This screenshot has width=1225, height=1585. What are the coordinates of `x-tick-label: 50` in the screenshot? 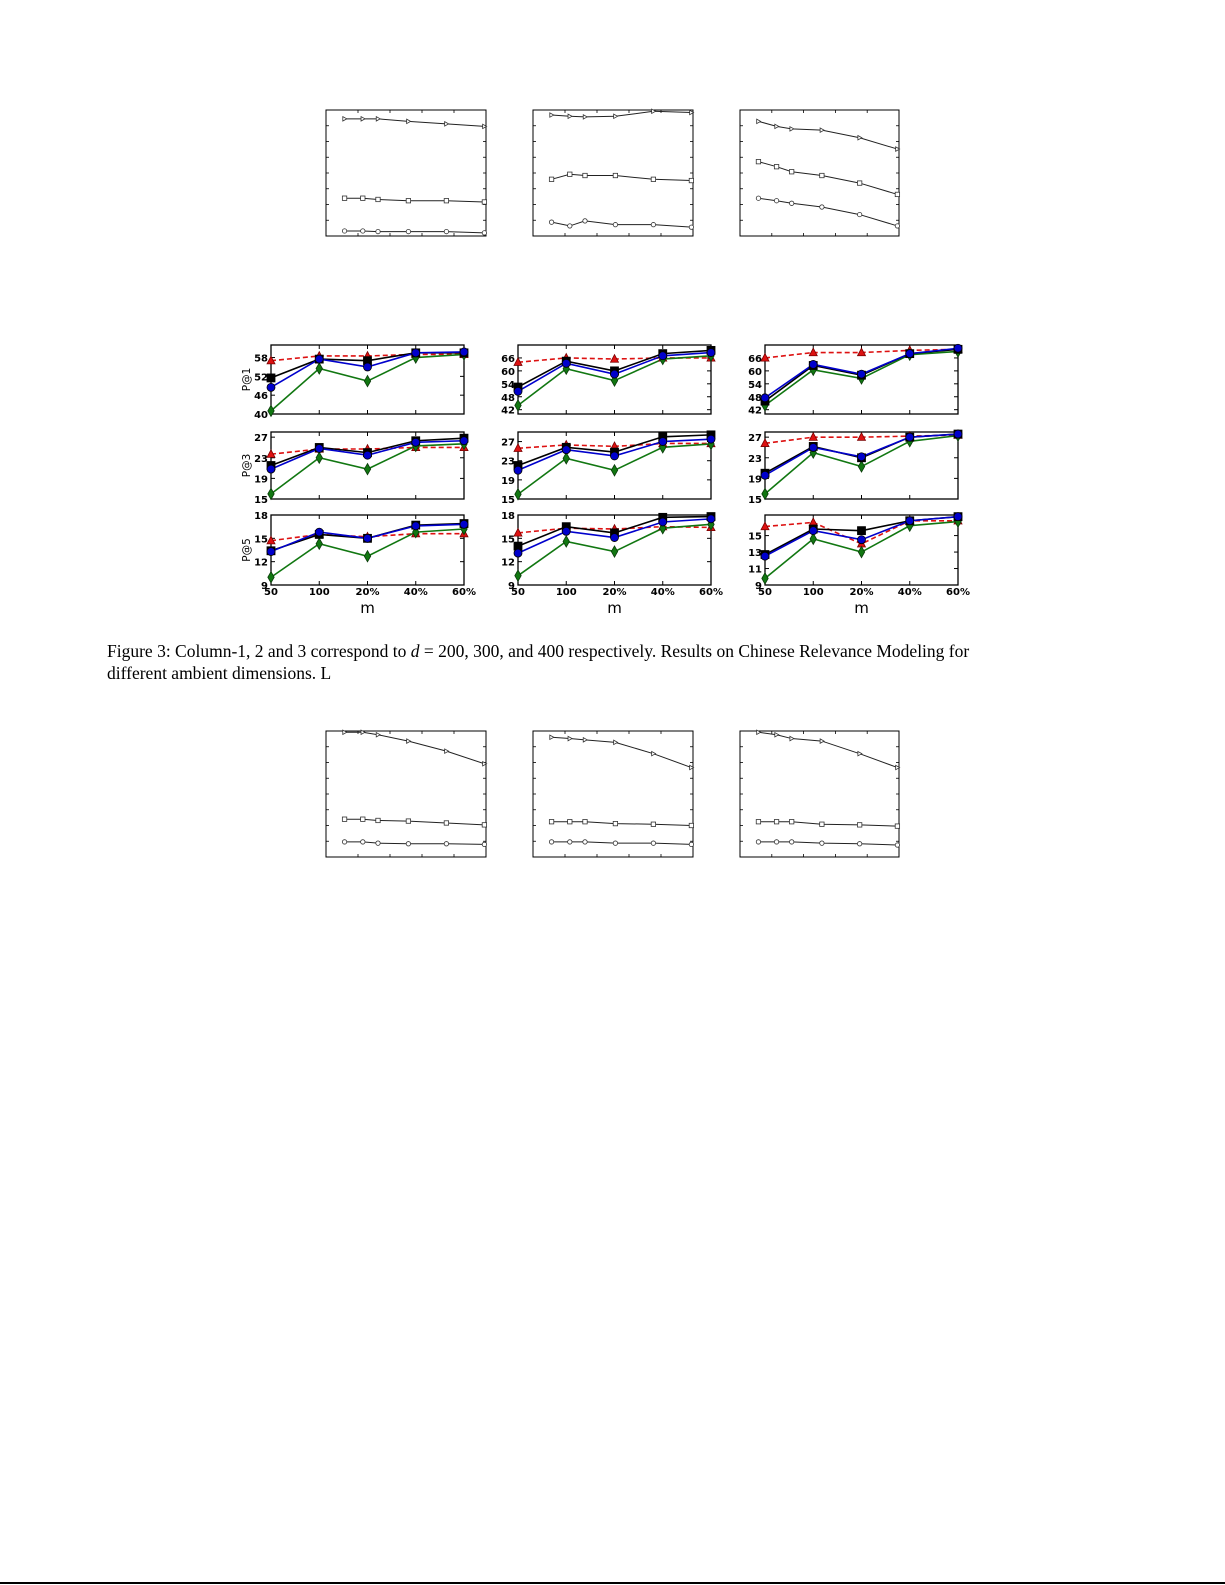 It's located at (518, 592).